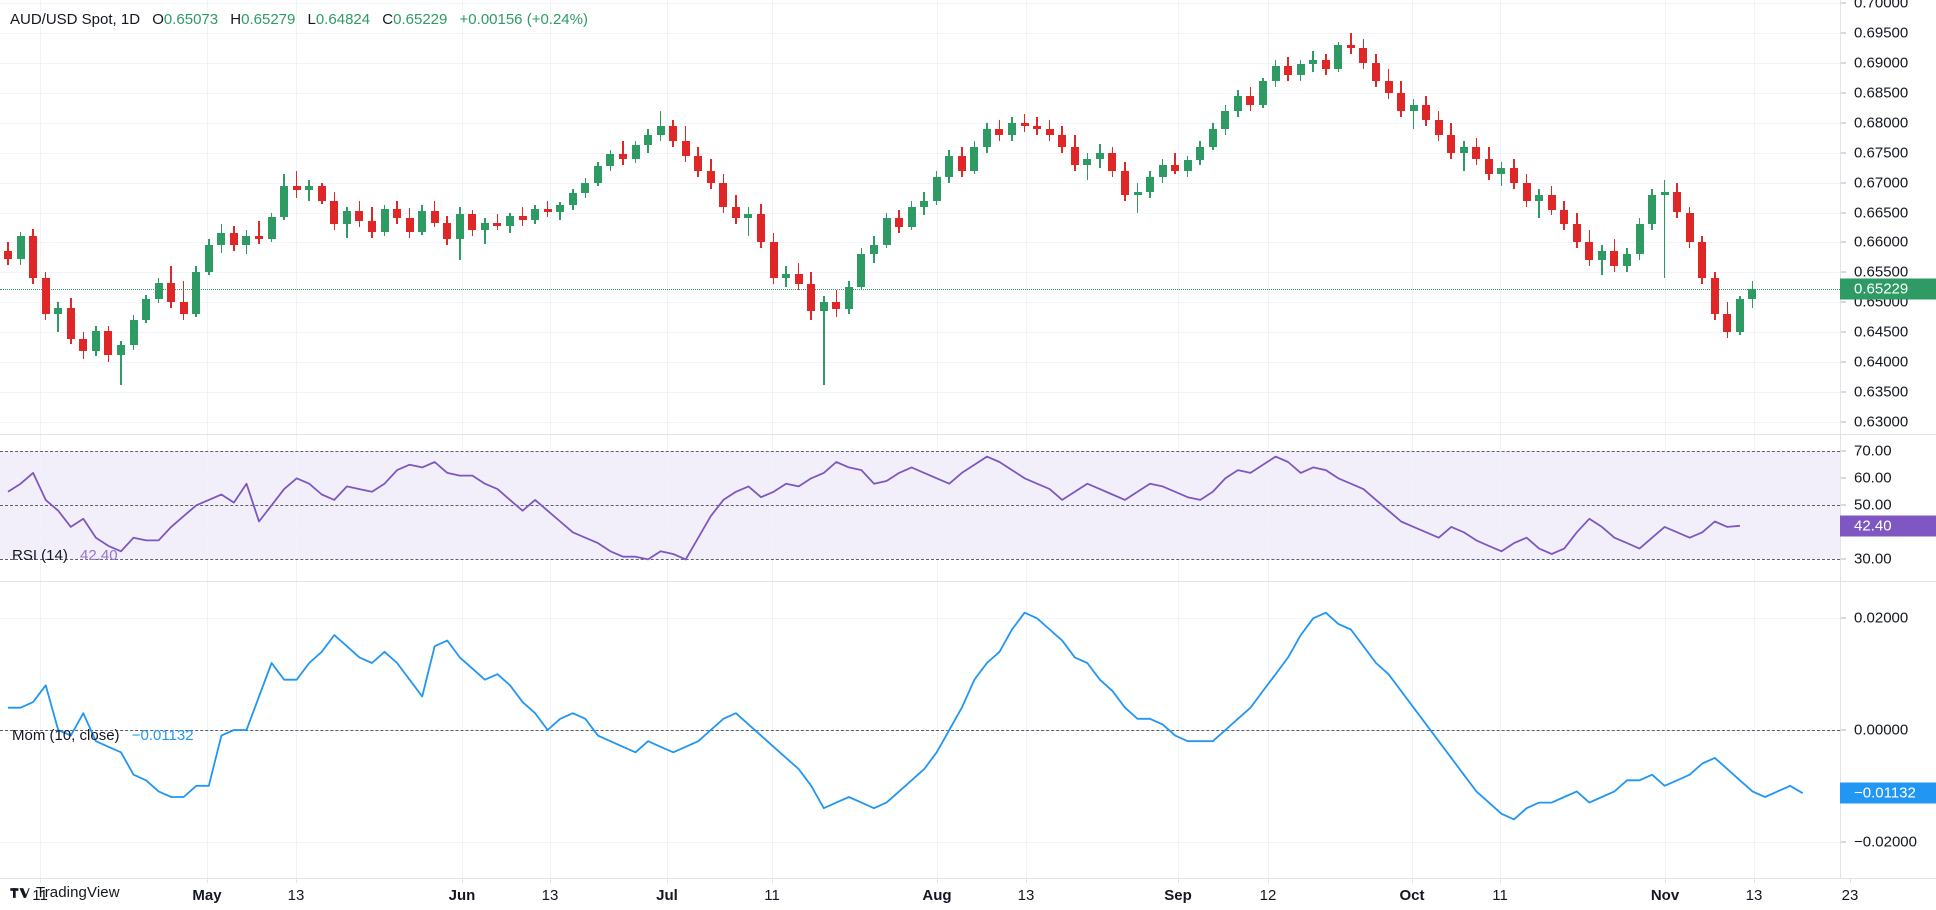 This screenshot has width=1936, height=910. Describe the element at coordinates (937, 895) in the screenshot. I see `time-axis-month-label: Aug` at that location.